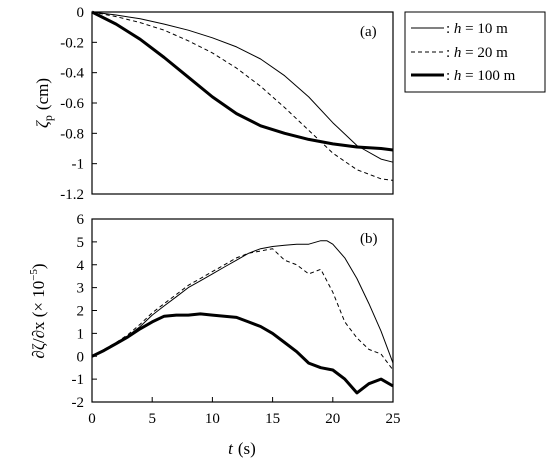 The height and width of the screenshot is (465, 550). What do you see at coordinates (81, 289) in the screenshot?
I see `ytick-label: 3` at bounding box center [81, 289].